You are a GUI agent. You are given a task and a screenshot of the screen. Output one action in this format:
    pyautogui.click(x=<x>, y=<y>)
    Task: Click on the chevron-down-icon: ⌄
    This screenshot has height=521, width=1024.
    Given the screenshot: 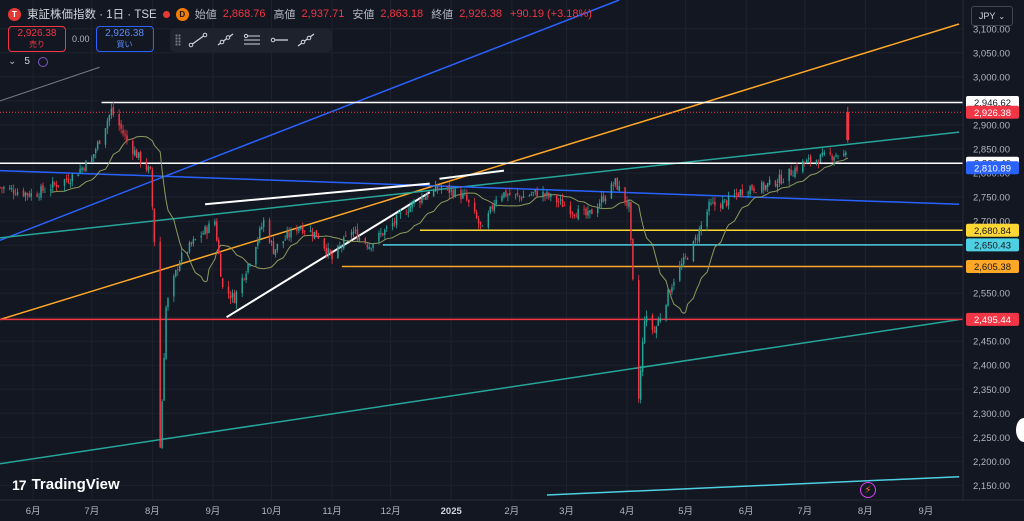 What is the action you would take?
    pyautogui.click(x=12, y=61)
    